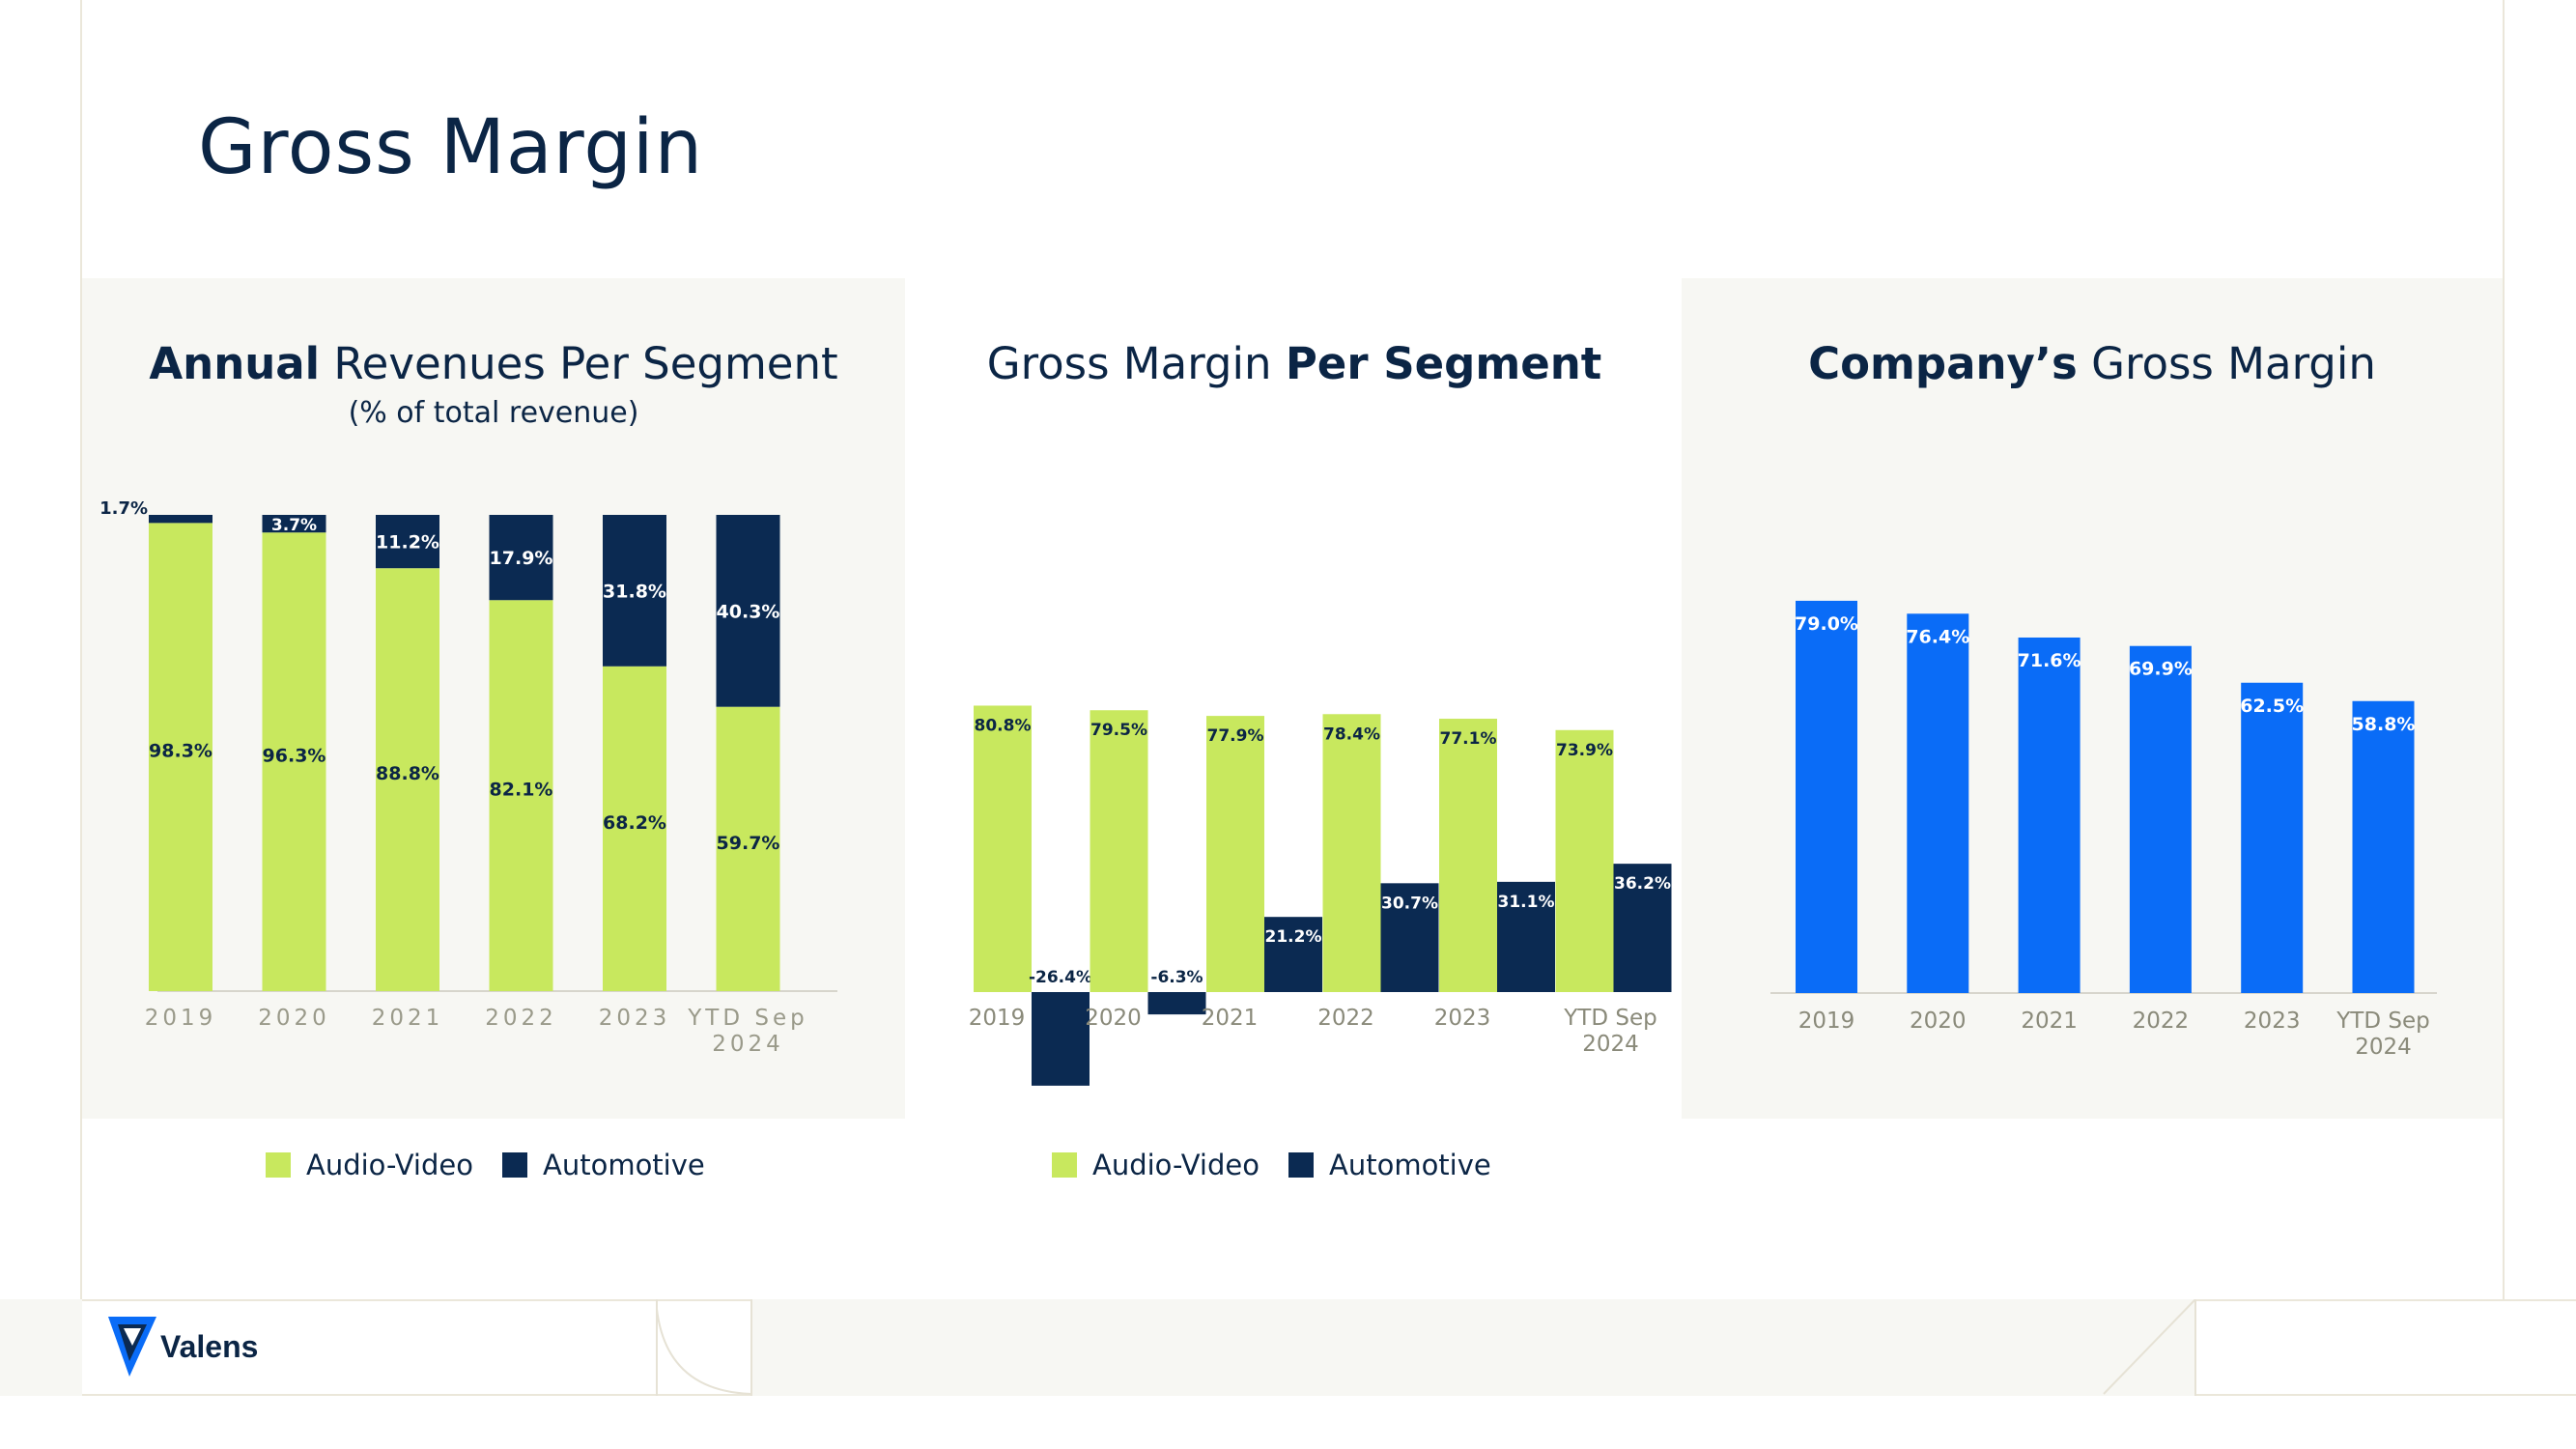 The height and width of the screenshot is (1449, 2576). I want to click on footer-decoration, so click(1426, 1347).